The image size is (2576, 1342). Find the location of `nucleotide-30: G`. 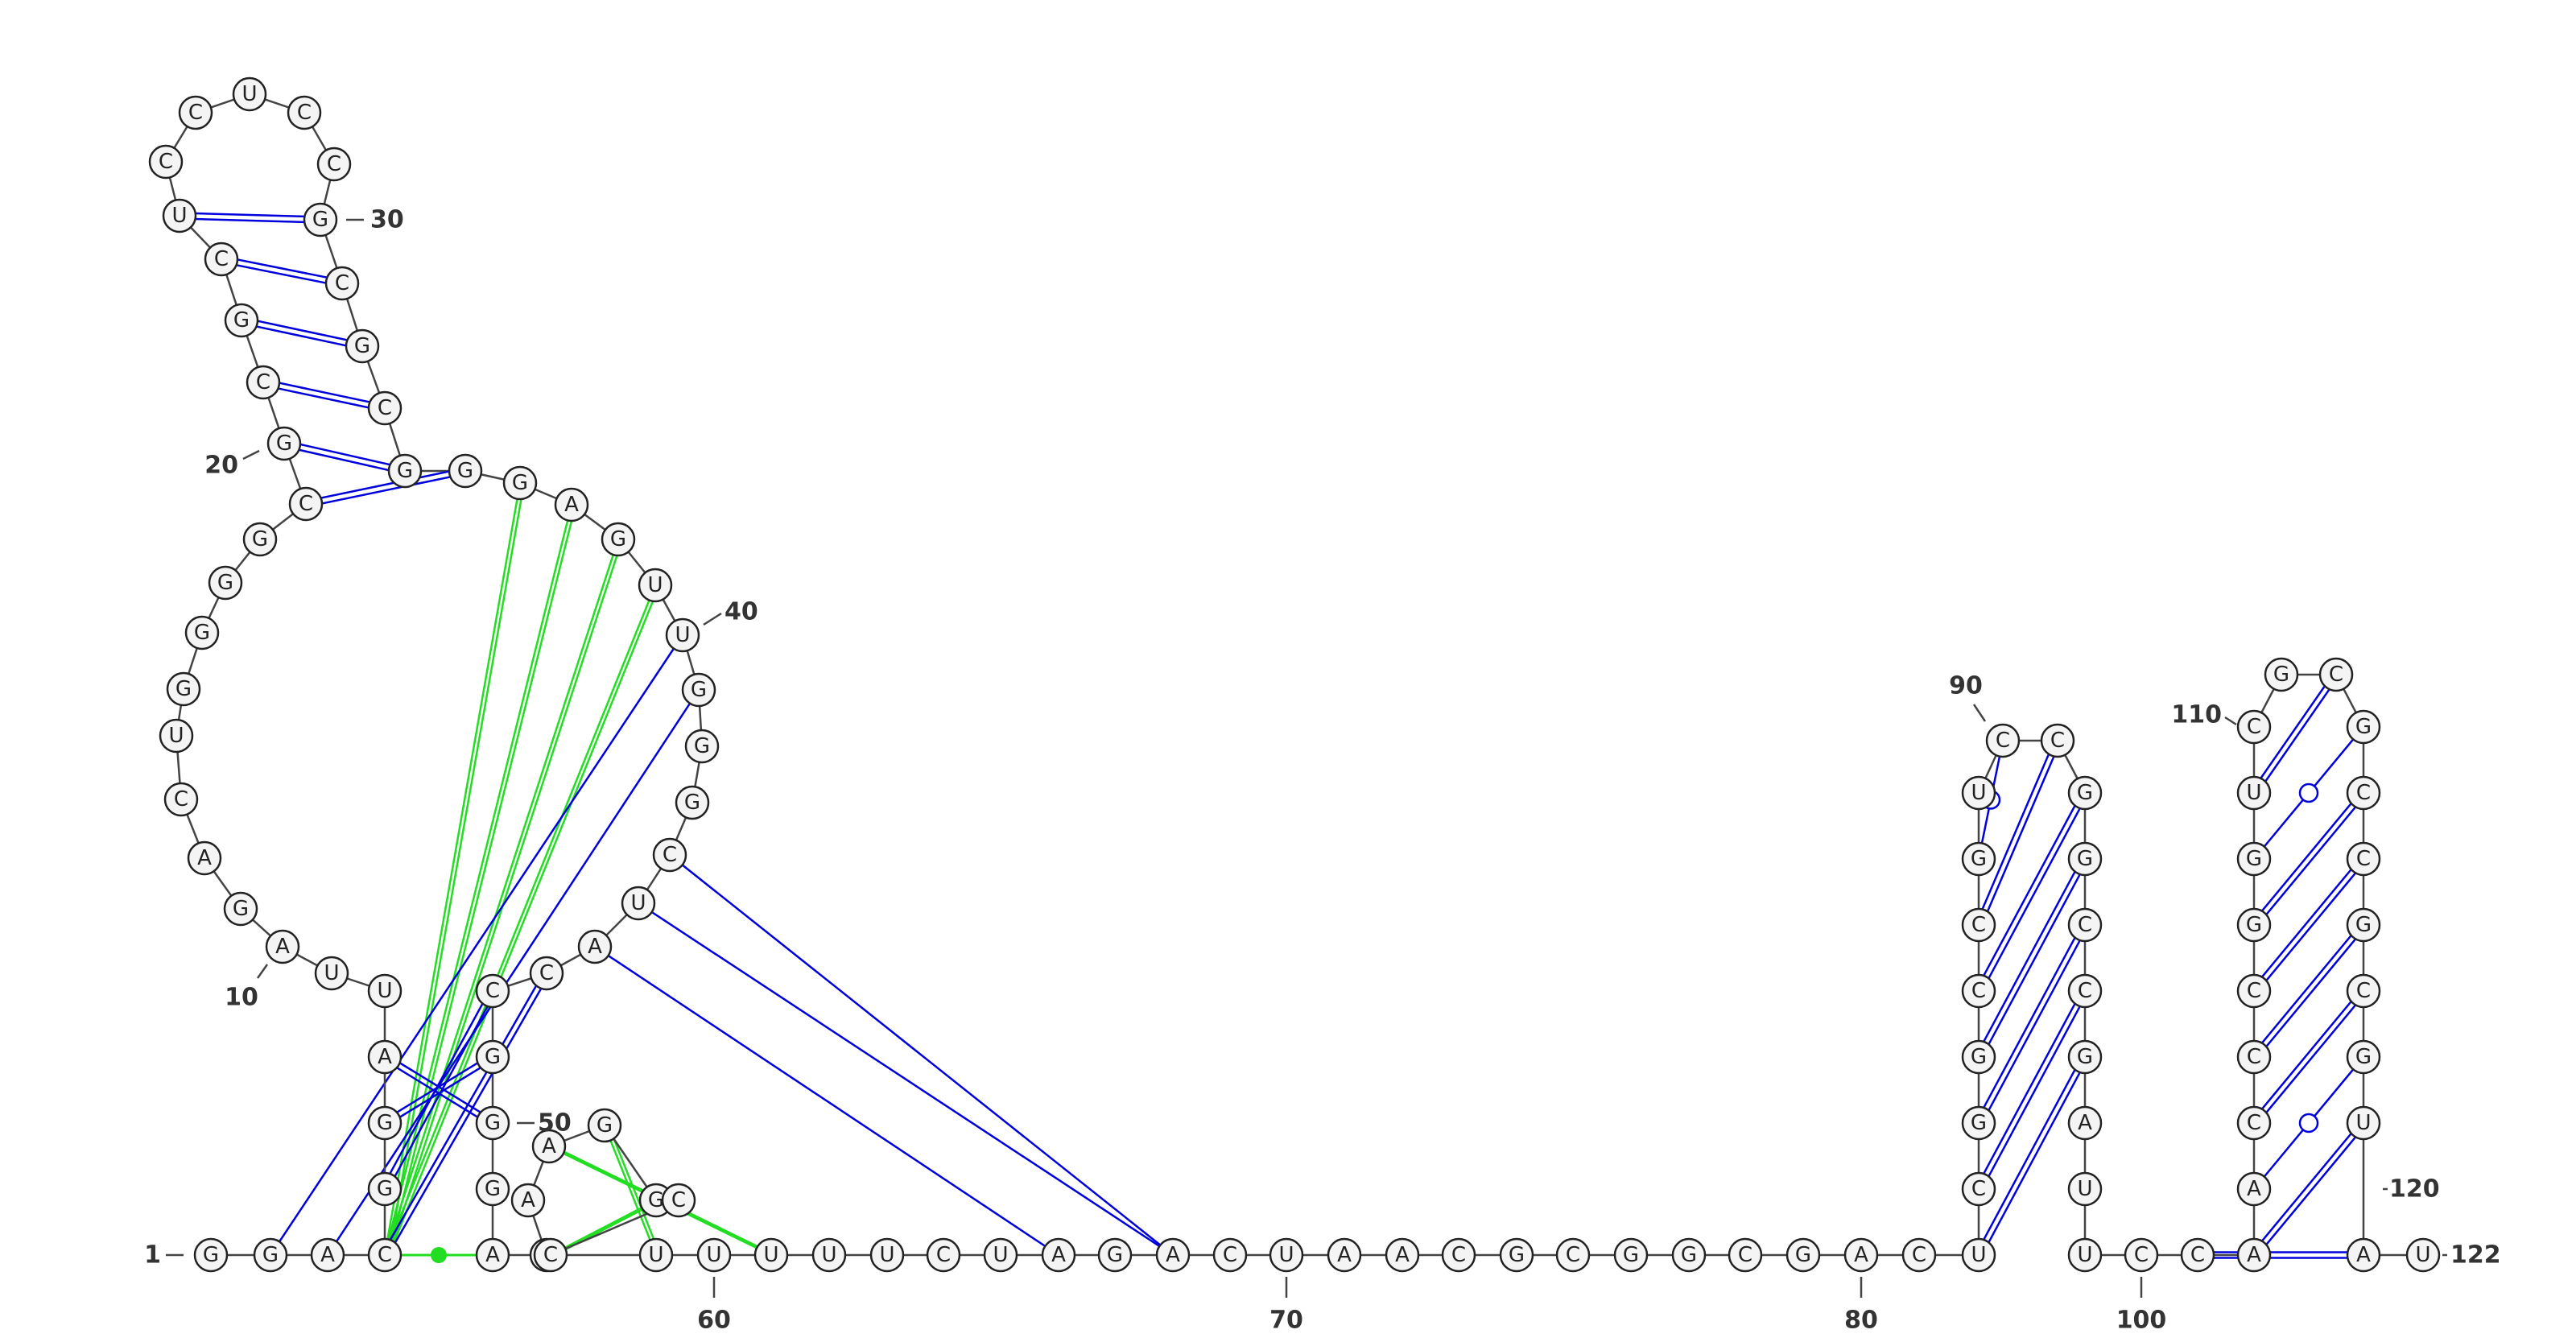

nucleotide-30: G is located at coordinates (320, 219).